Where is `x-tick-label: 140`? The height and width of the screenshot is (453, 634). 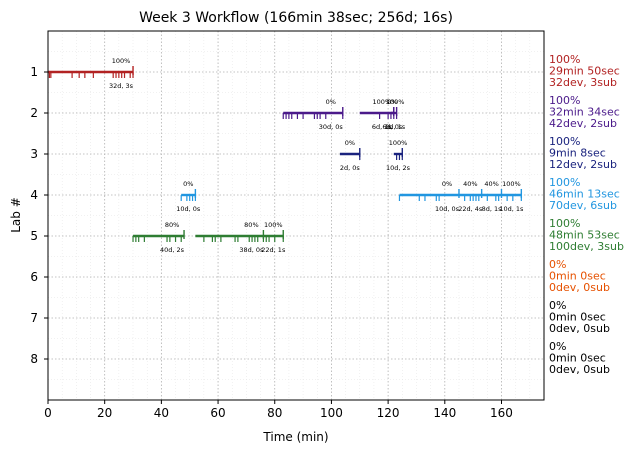
x-tick-label: 140 is located at coordinates (444, 413).